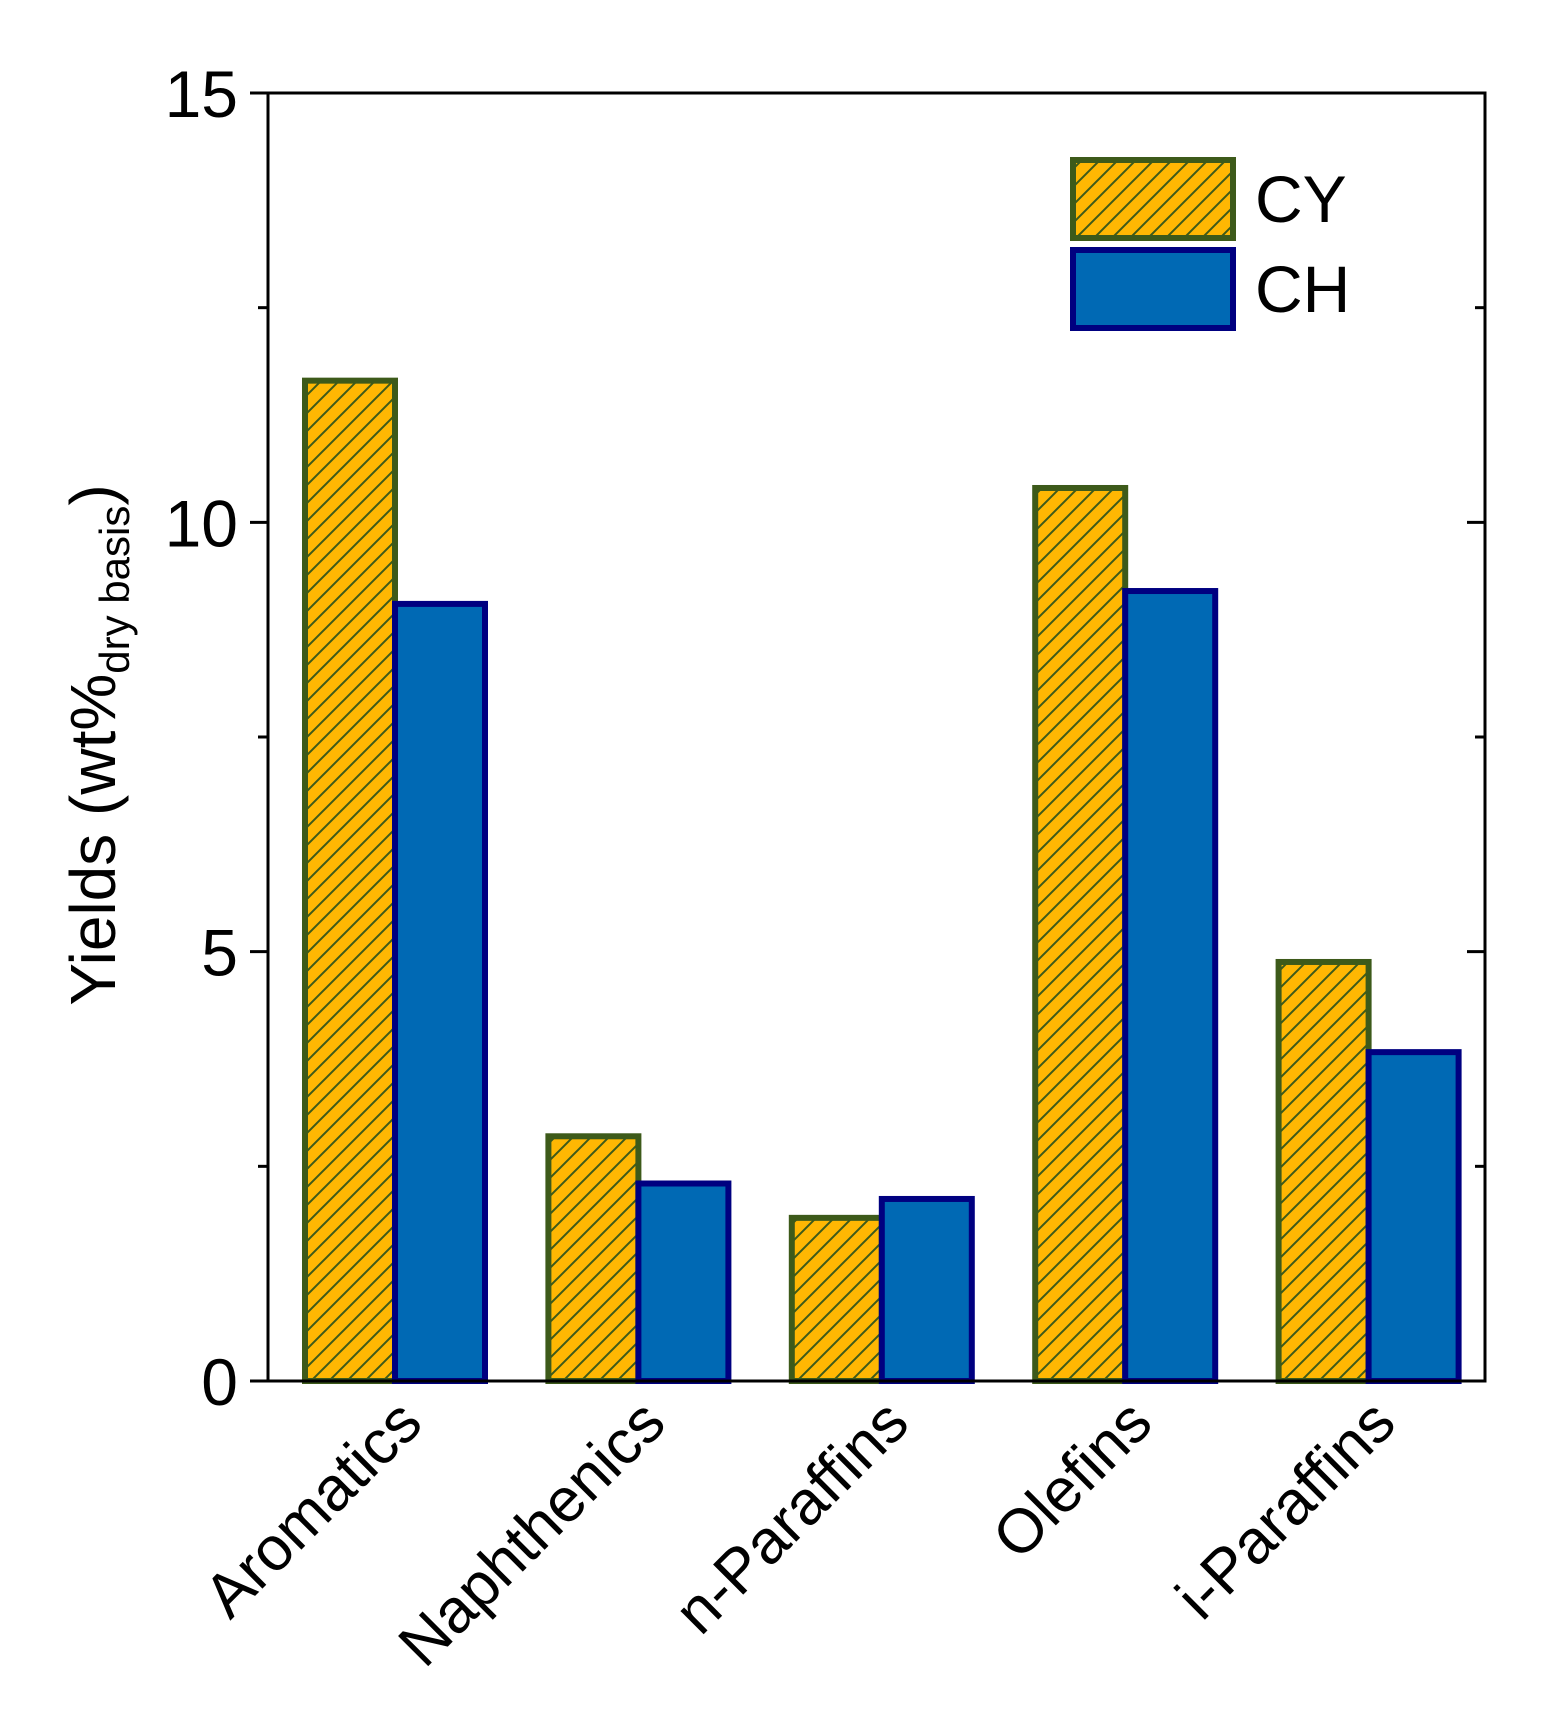 This screenshot has width=1566, height=1735. What do you see at coordinates (1302, 289) in the screenshot?
I see `legend-label-ch: CH` at bounding box center [1302, 289].